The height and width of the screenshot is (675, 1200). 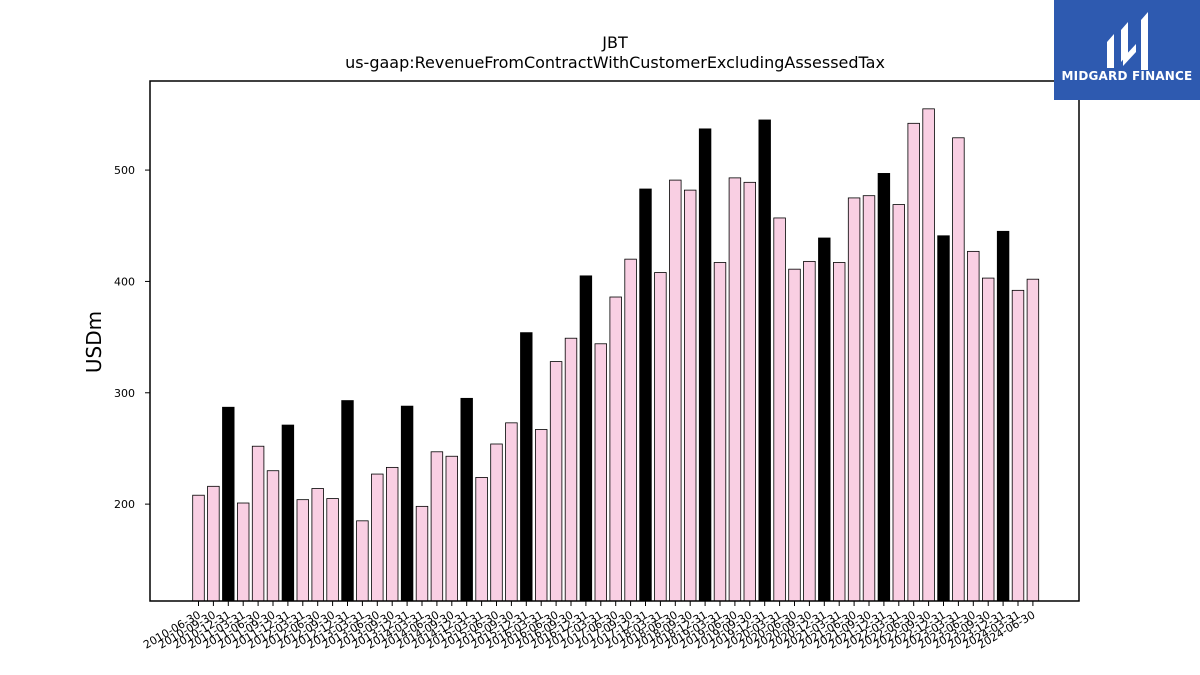 I want to click on logo: MIDGARD FINANCE, so click(x=1127, y=50).